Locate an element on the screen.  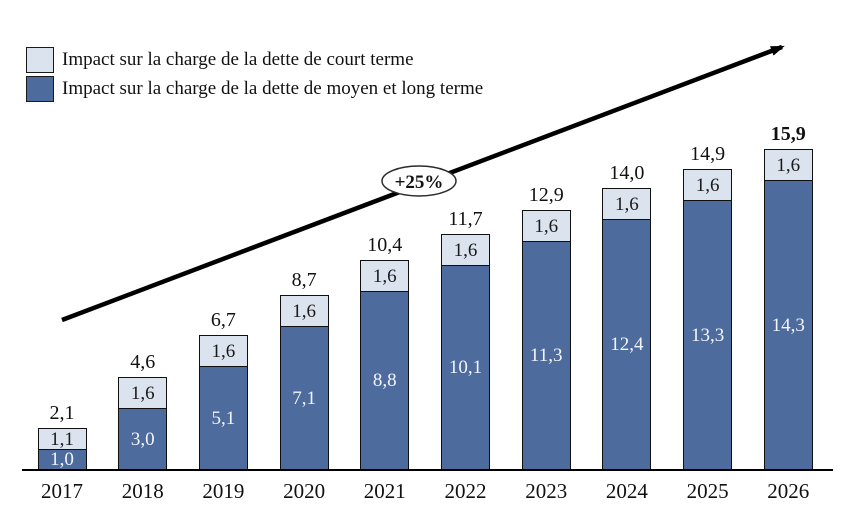
x-axis-label: 2021 is located at coordinates (384, 491).